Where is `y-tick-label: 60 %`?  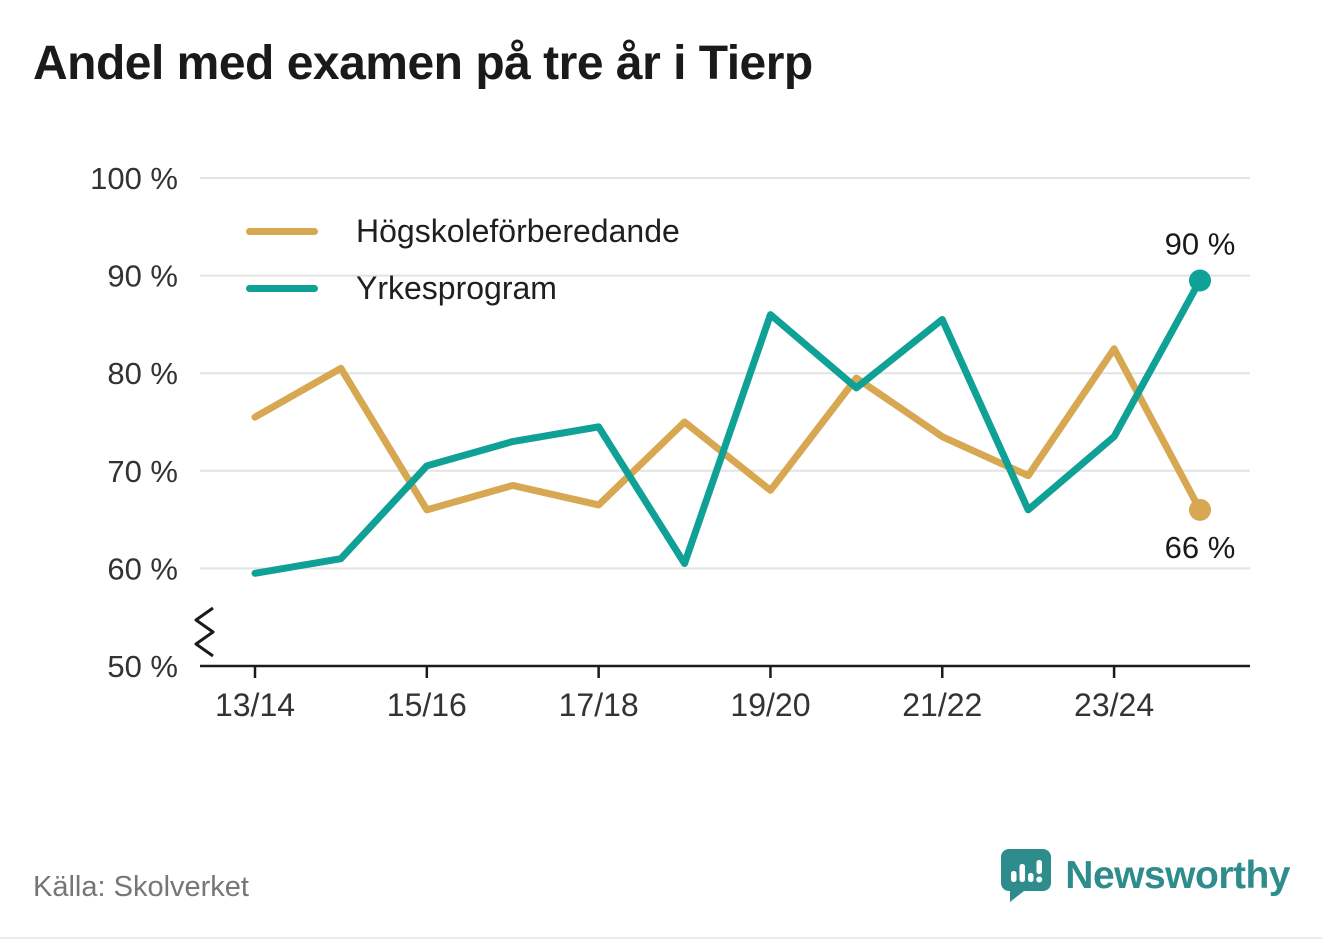
y-tick-label: 60 % is located at coordinates (142, 568).